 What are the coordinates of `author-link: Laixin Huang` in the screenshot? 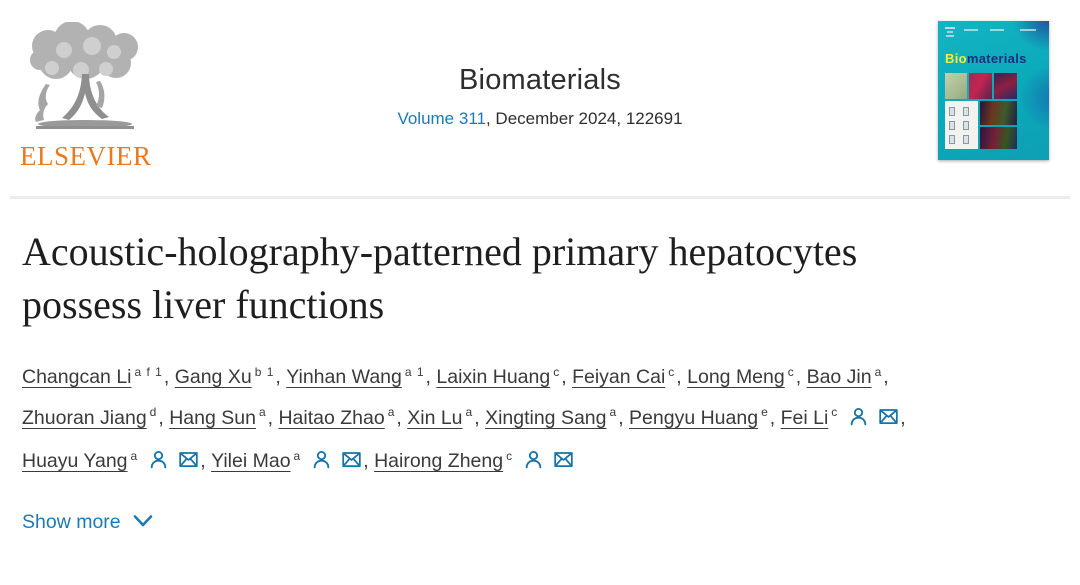 It's located at (493, 377).